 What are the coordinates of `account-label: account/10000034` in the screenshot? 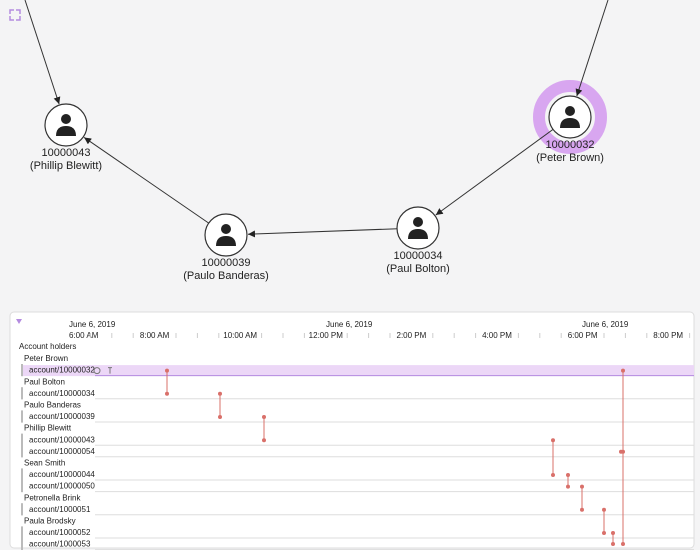 It's located at (62, 393).